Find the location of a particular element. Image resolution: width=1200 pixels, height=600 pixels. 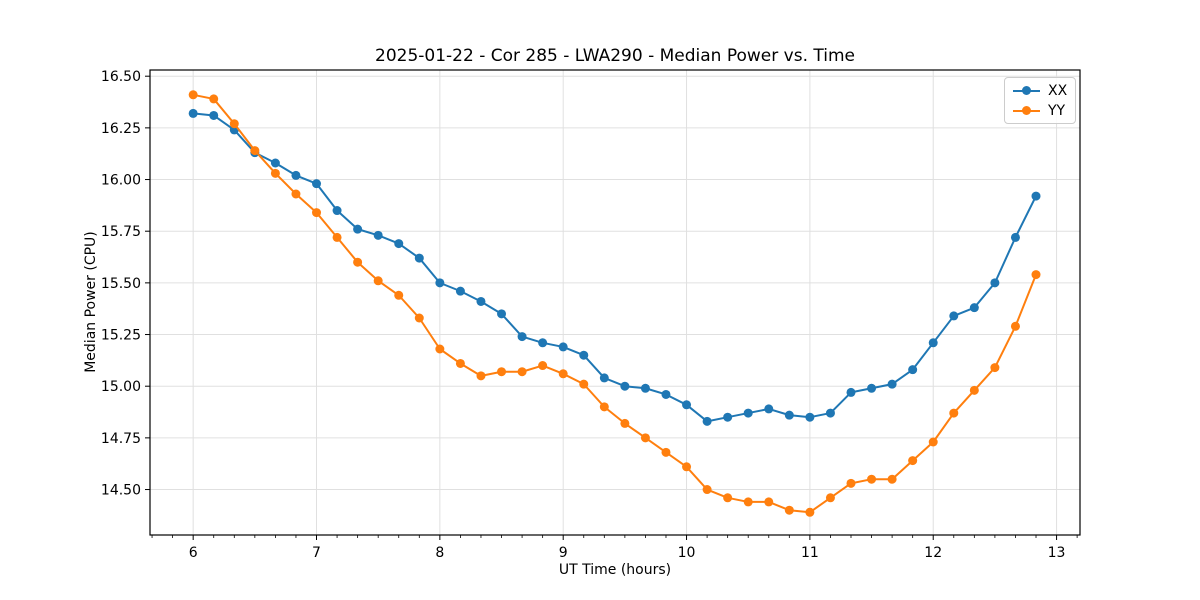

svg-text: 15.00 is located at coordinates (121, 387).